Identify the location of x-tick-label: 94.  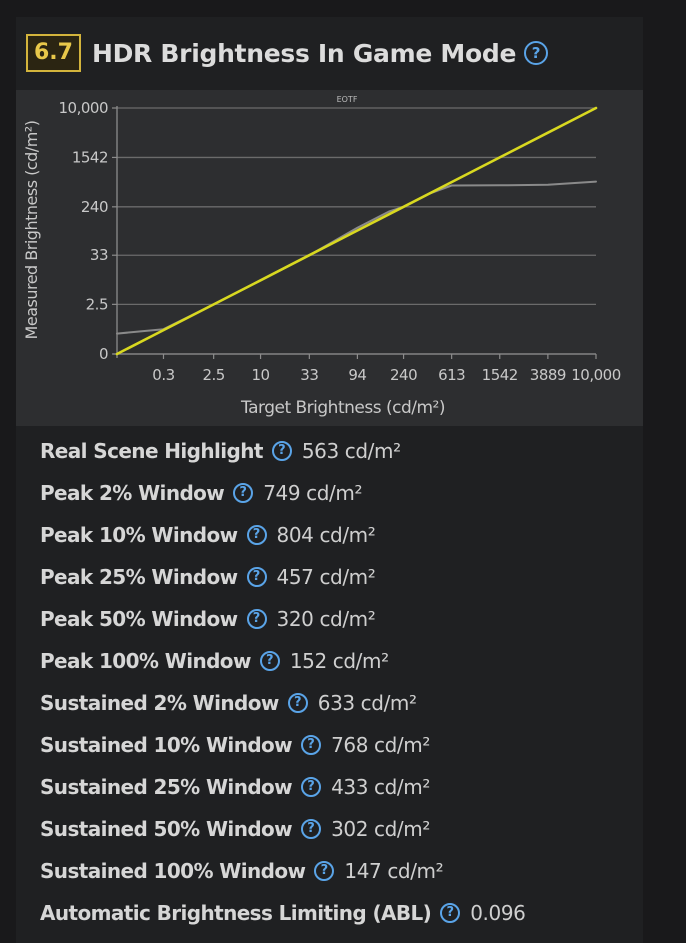
(357, 375).